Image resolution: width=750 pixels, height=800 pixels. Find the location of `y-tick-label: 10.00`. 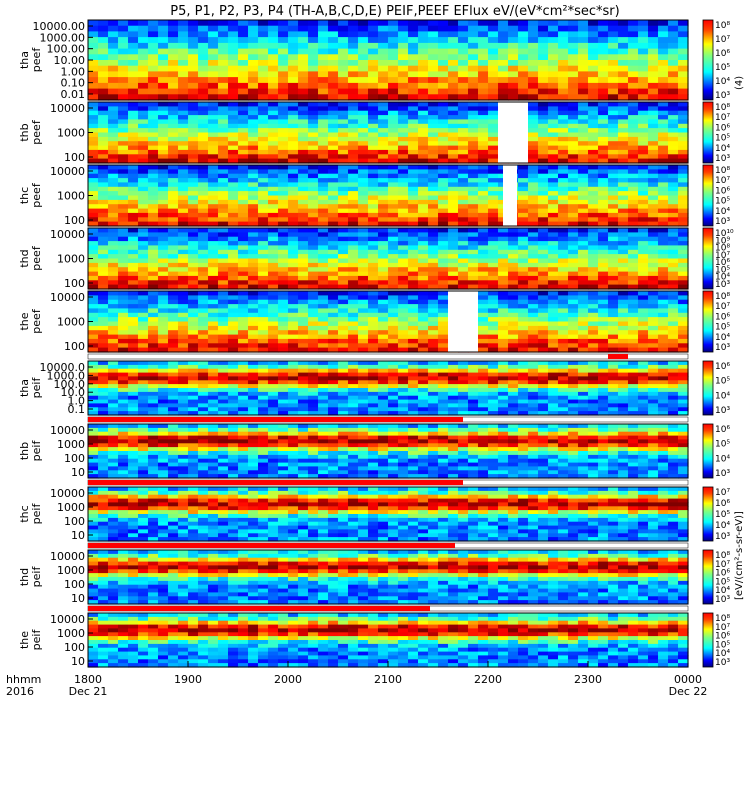

y-tick-label: 10.00 is located at coordinates (70, 60).